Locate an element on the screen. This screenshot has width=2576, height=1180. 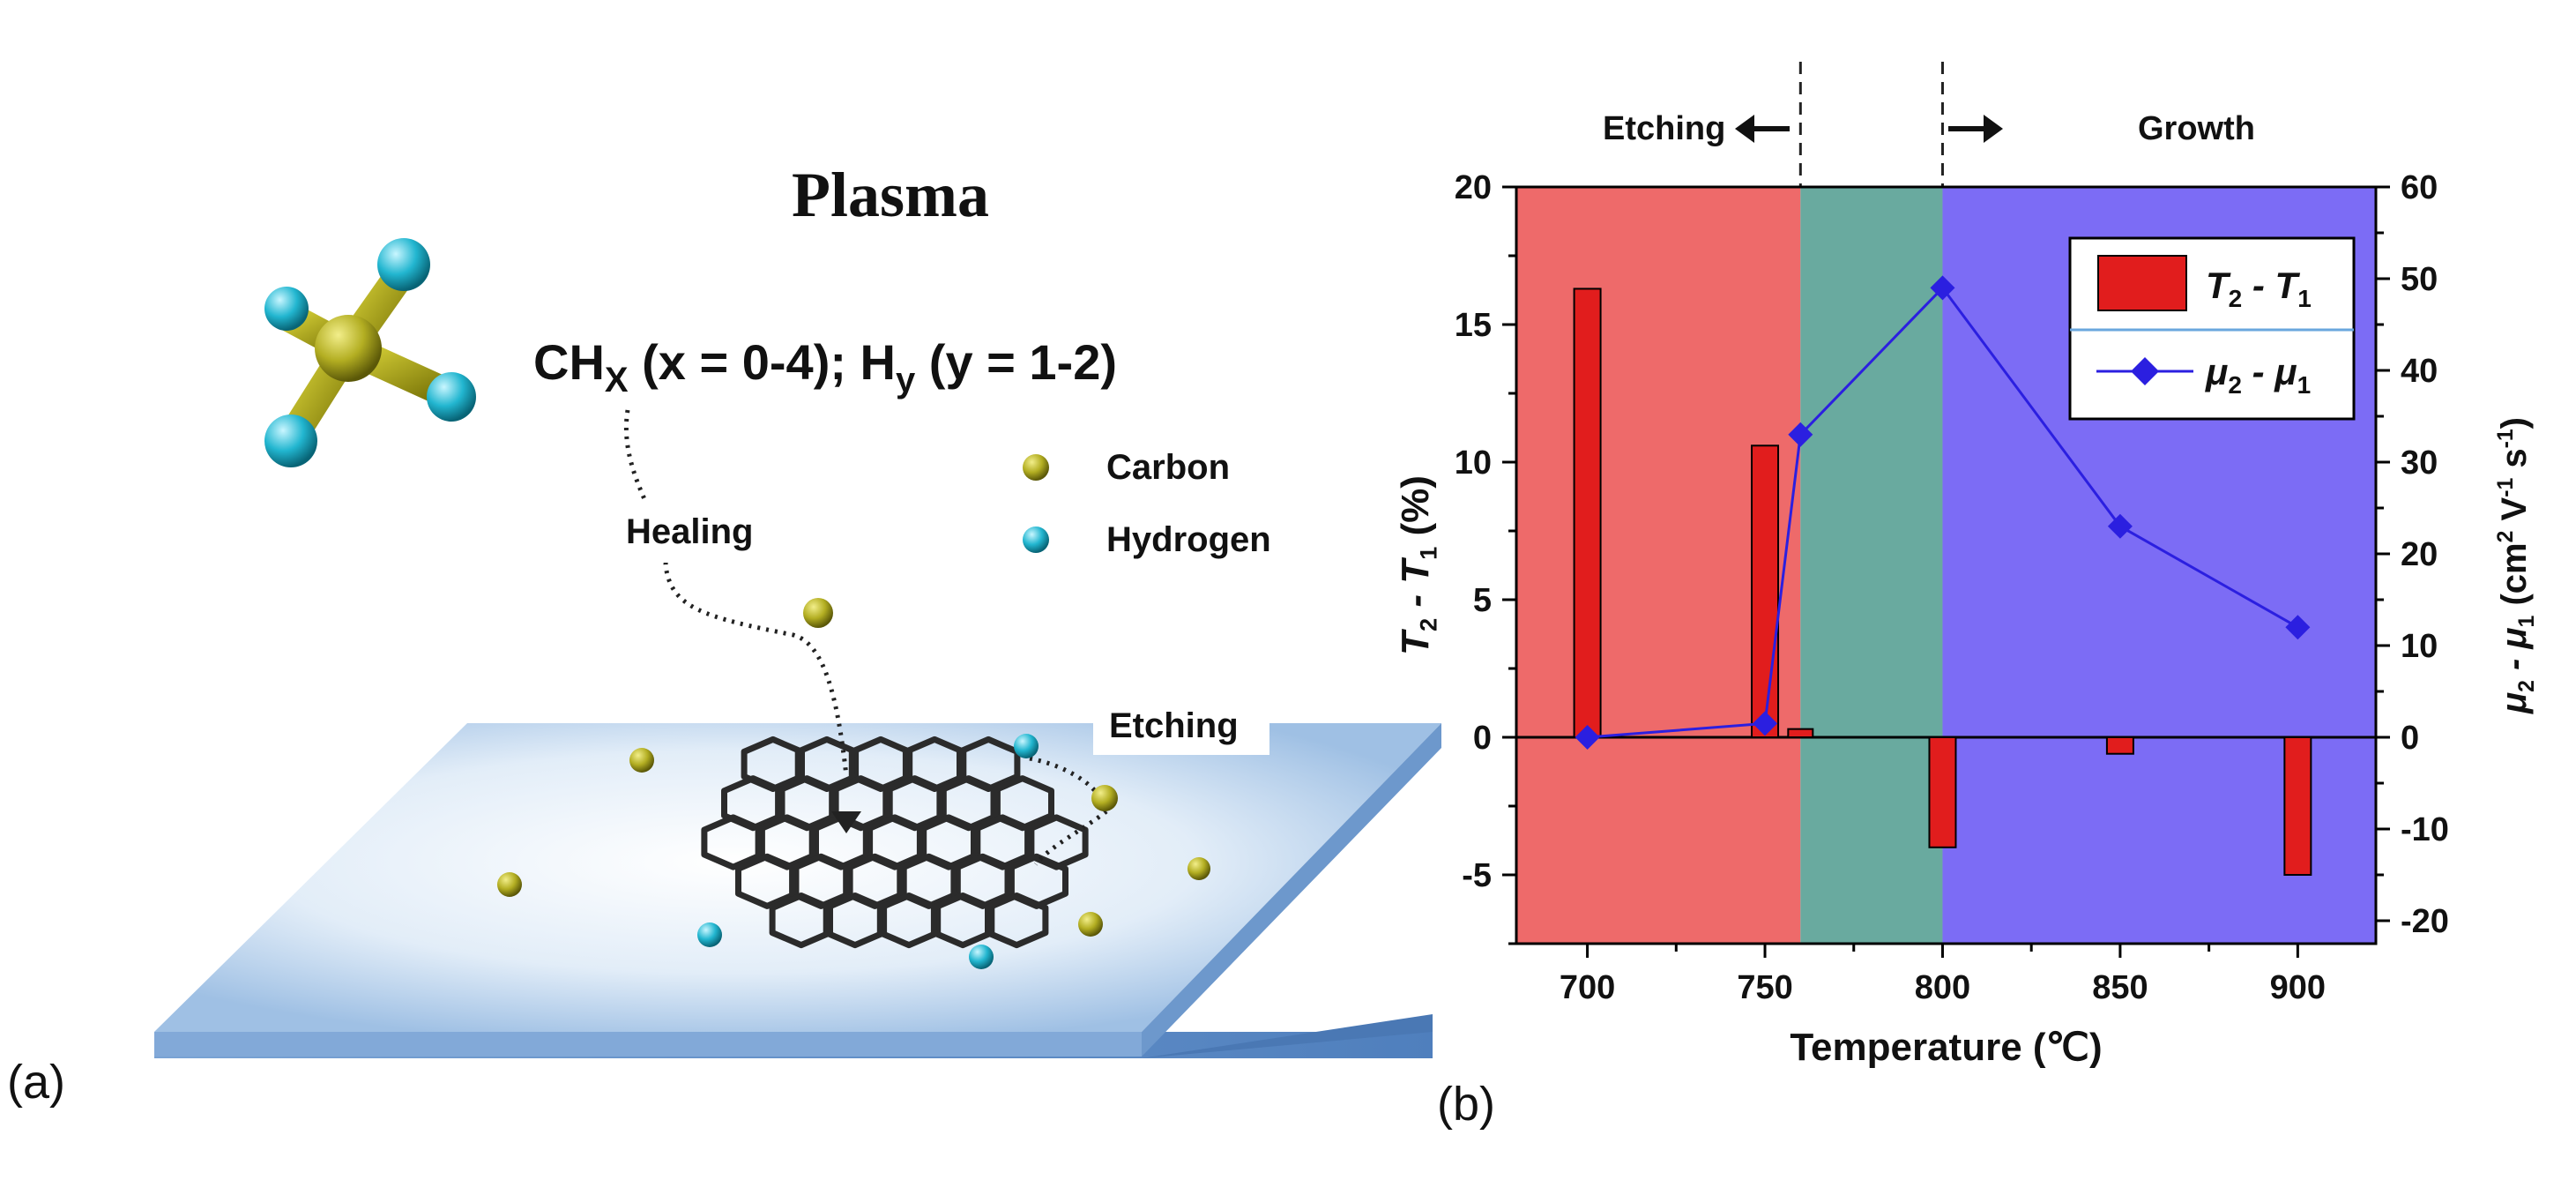
y-right-axis-title-part: s is located at coordinates (2515, 462).